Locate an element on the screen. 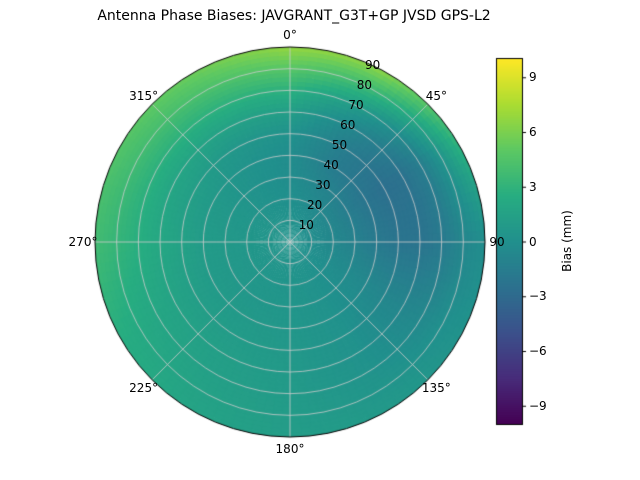 Image resolution: width=640 pixels, height=480 pixels. theta-tick-label: 225° is located at coordinates (144, 388).